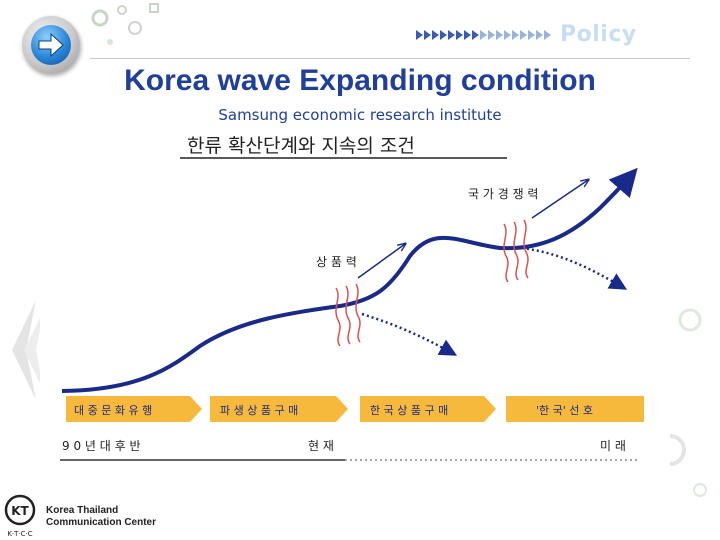 This screenshot has width=720, height=540. Describe the element at coordinates (409, 334) in the screenshot. I see `branch-dotted-low` at that location.